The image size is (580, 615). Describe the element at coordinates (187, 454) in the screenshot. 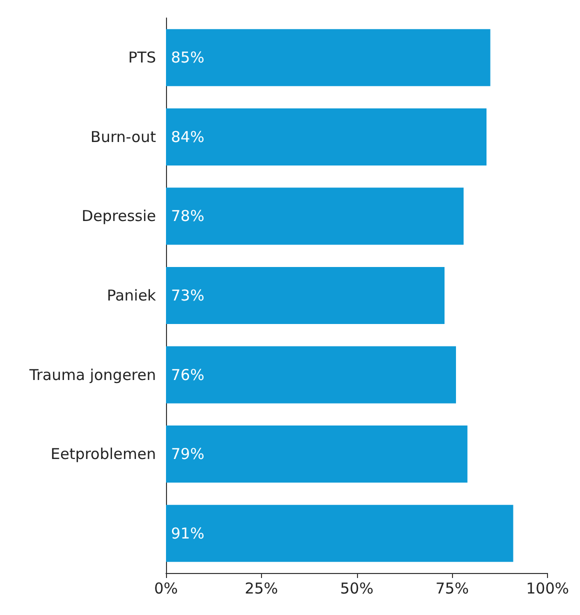

I see `data-label: 79%` at that location.